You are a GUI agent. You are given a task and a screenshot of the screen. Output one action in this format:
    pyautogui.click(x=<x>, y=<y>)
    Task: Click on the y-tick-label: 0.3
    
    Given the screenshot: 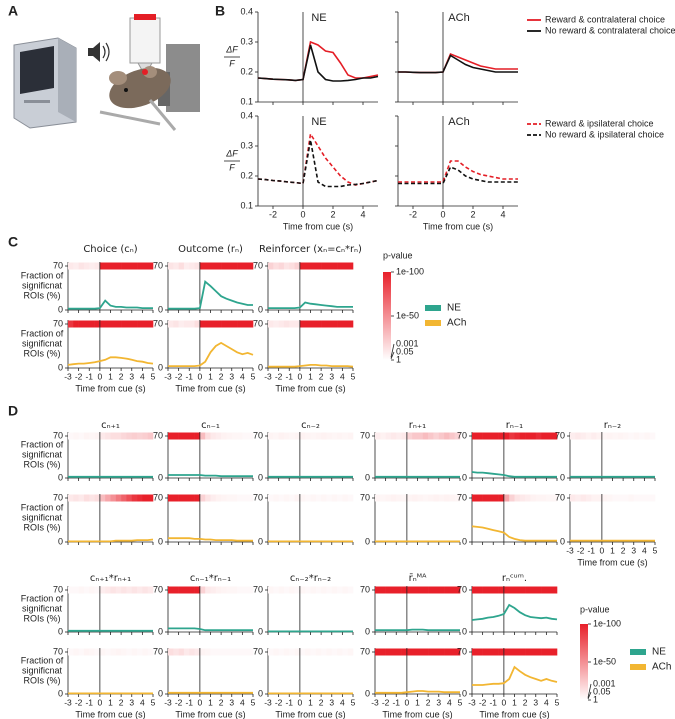 What is the action you would take?
    pyautogui.click(x=246, y=41)
    